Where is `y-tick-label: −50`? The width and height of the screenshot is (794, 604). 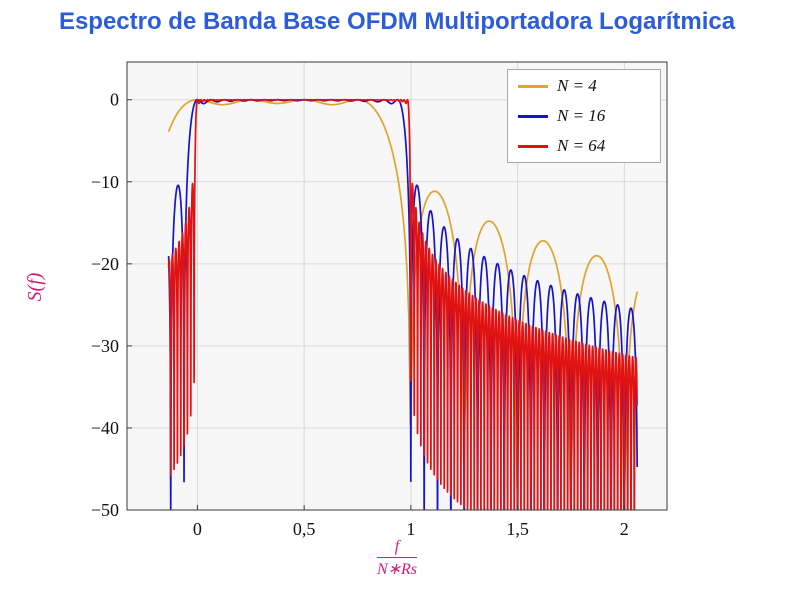 y-tick-label: −50 is located at coordinates (105, 510).